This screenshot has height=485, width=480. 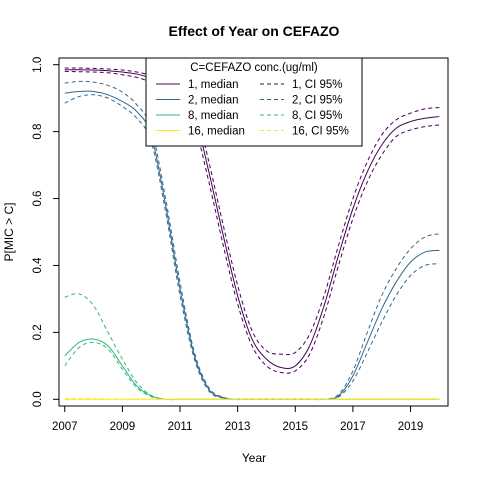 What do you see at coordinates (320, 132) in the screenshot?
I see `legend-entry-label: 16, CI 95%` at bounding box center [320, 132].